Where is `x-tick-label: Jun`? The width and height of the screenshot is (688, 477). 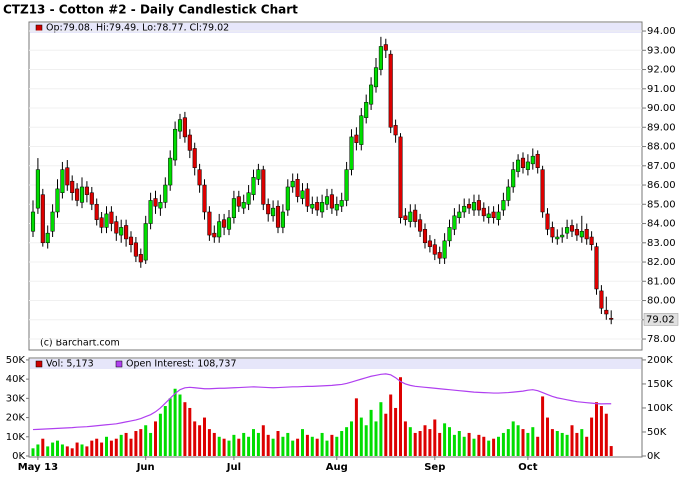 x-tick-label: Jun is located at coordinates (145, 467).